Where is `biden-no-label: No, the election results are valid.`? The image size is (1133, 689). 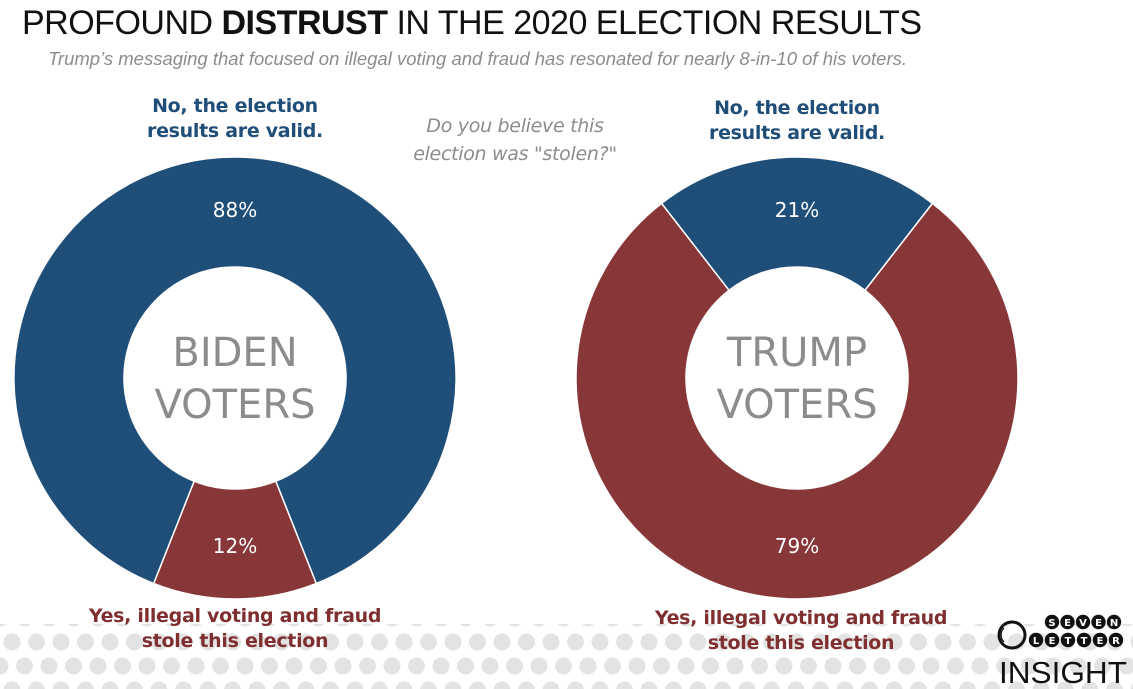 biden-no-label: No, the election results are valid. is located at coordinates (235, 119).